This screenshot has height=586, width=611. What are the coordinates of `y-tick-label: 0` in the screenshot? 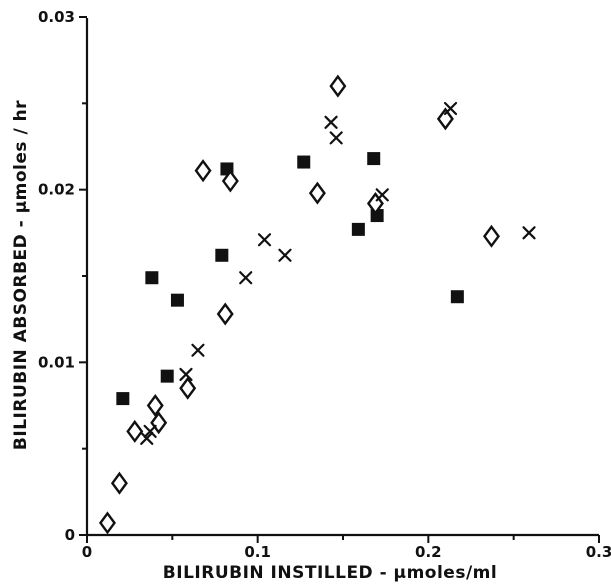 It's located at (70, 535).